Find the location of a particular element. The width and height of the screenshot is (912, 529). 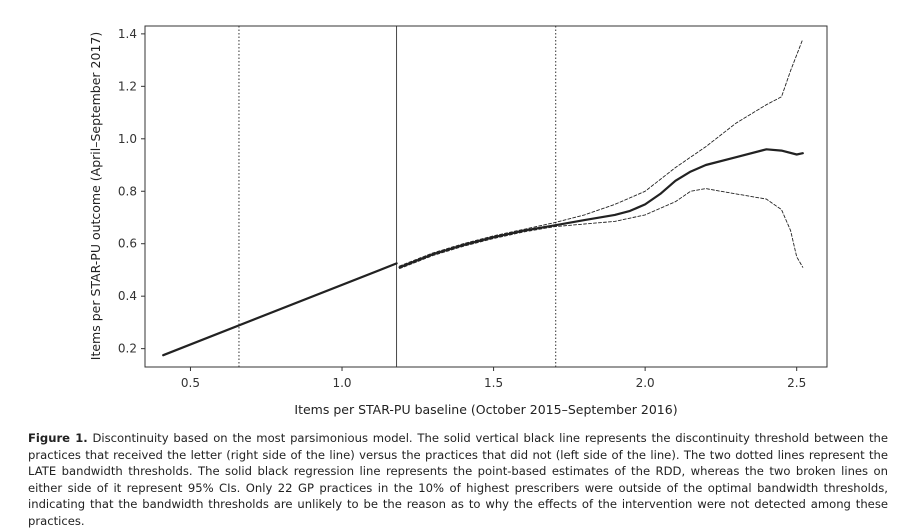

series-left is located at coordinates (280, 309).